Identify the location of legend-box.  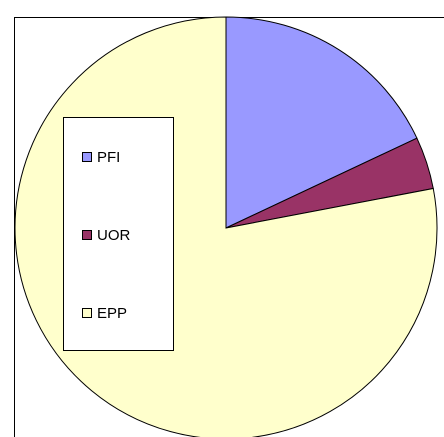
(118, 234).